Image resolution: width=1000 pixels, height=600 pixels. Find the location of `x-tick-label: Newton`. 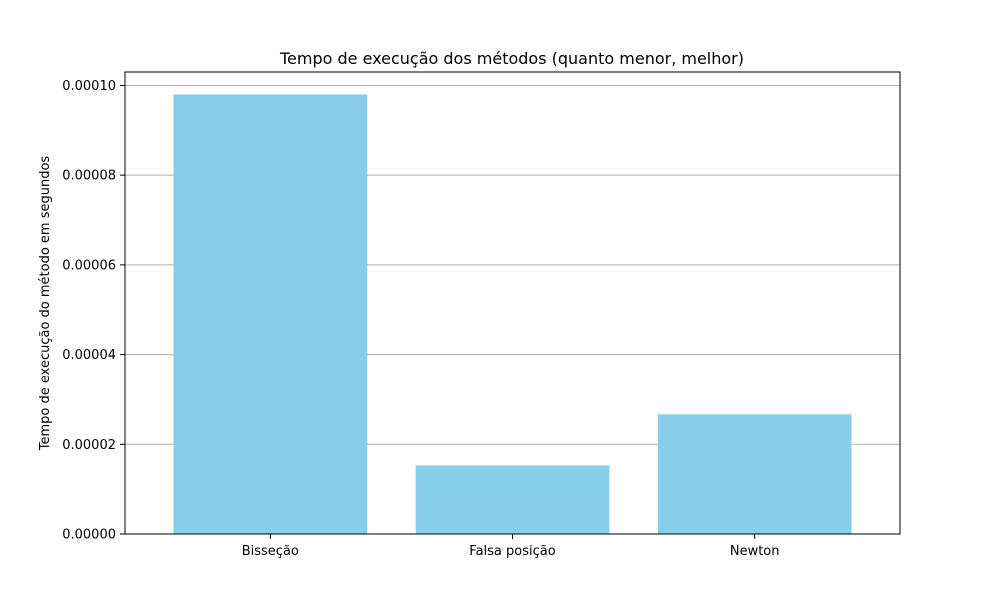

x-tick-label: Newton is located at coordinates (755, 551).